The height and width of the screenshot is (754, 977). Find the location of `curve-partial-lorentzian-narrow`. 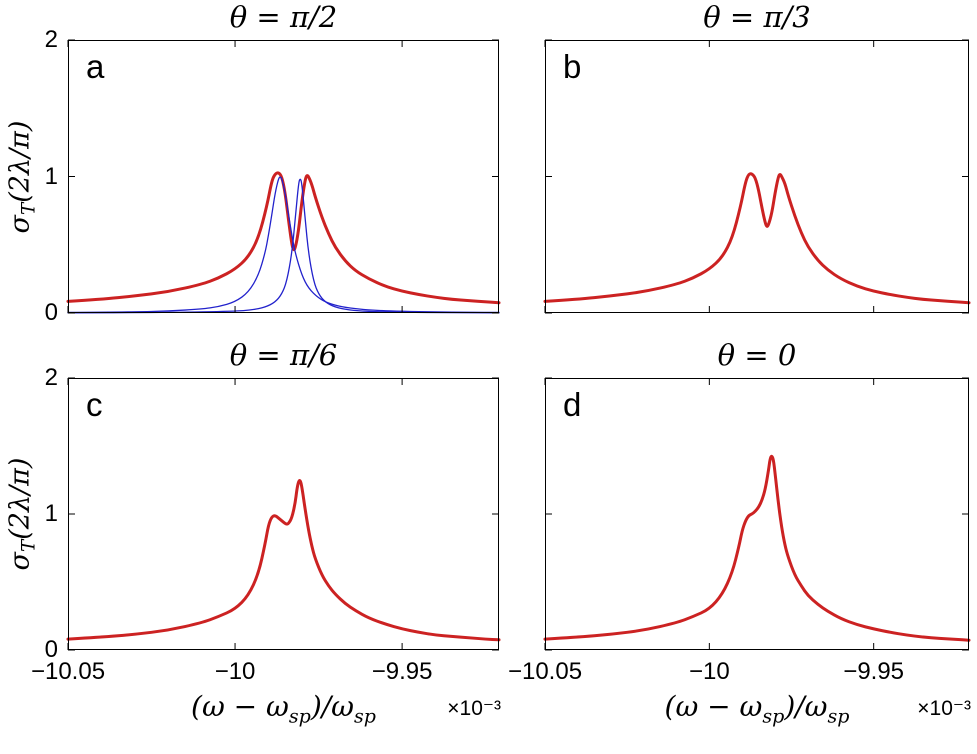

curve-partial-lorentzian-narrow is located at coordinates (283, 246).